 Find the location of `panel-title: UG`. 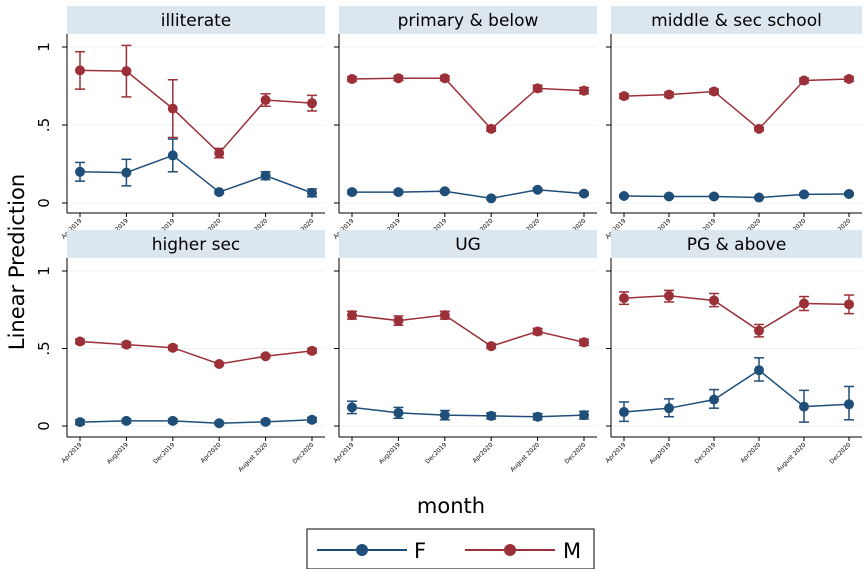

panel-title: UG is located at coordinates (468, 245).